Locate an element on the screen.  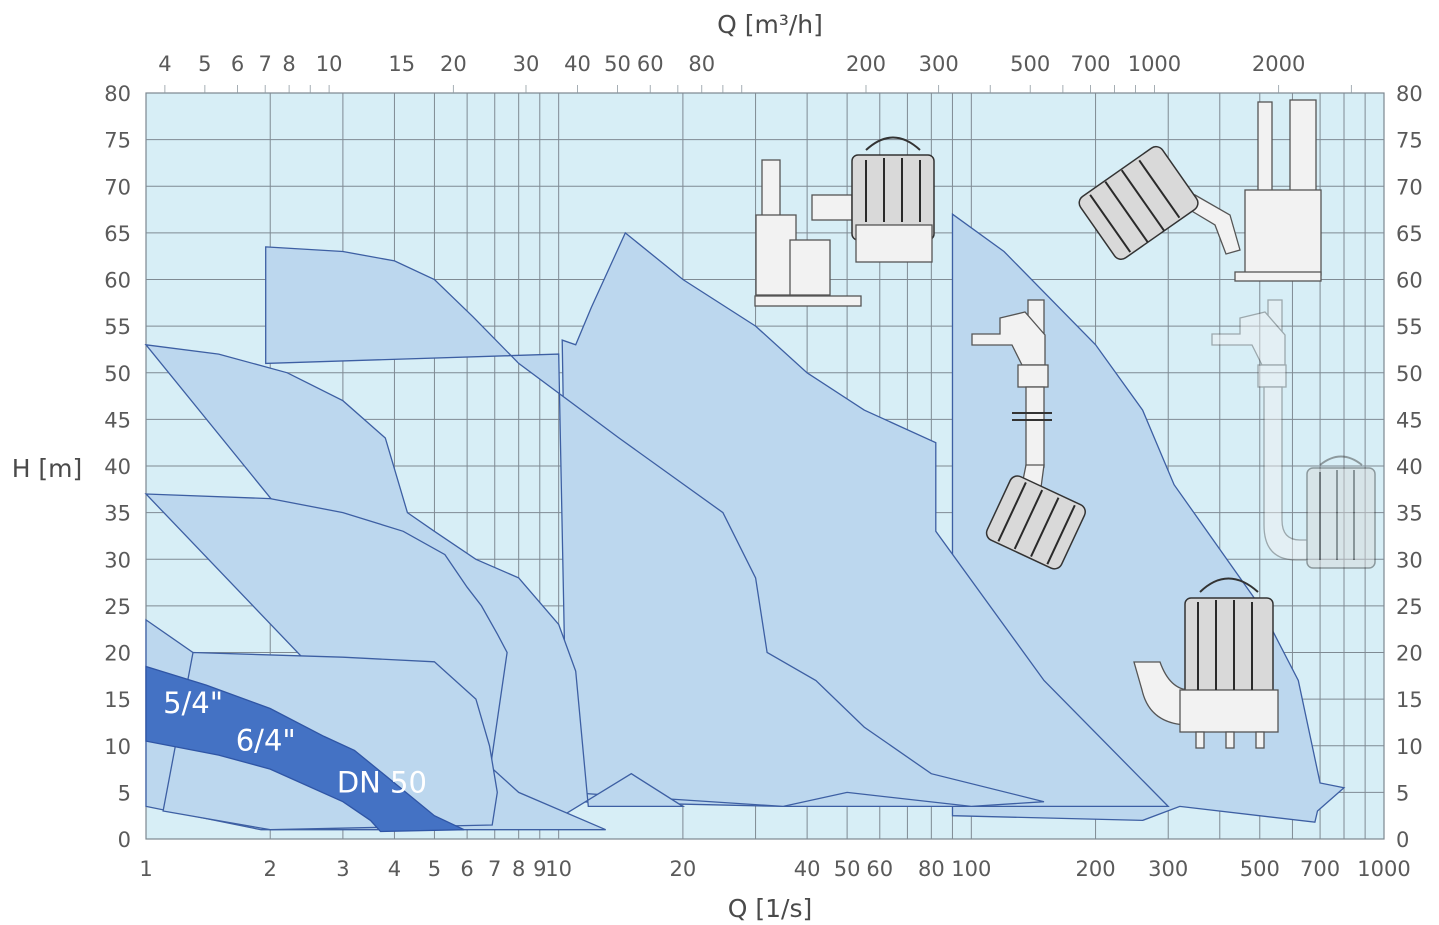
x2-tick-label: 7 is located at coordinates (264, 64).